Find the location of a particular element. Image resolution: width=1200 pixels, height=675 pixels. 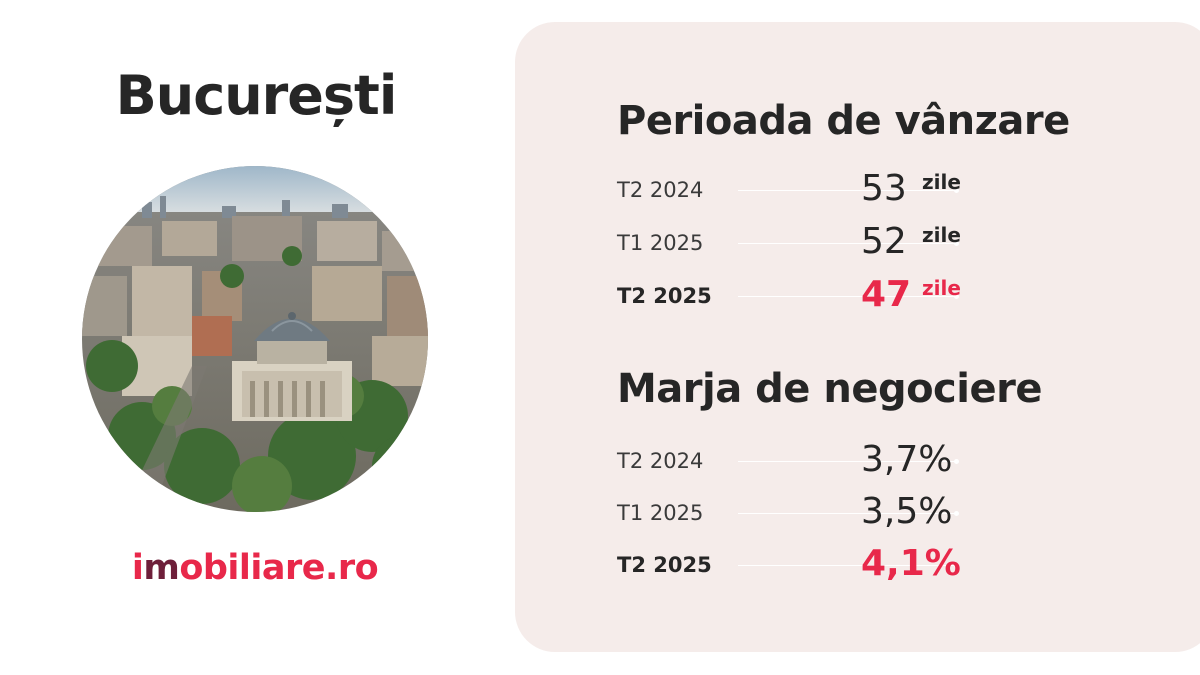

brand-logo-rest: obiliare.ro is located at coordinates (279, 568).